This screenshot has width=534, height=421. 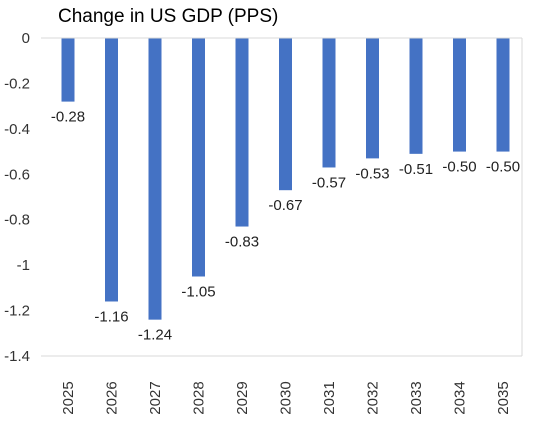 I want to click on chart-title: Change in US GDP (PPS), so click(x=168, y=16).